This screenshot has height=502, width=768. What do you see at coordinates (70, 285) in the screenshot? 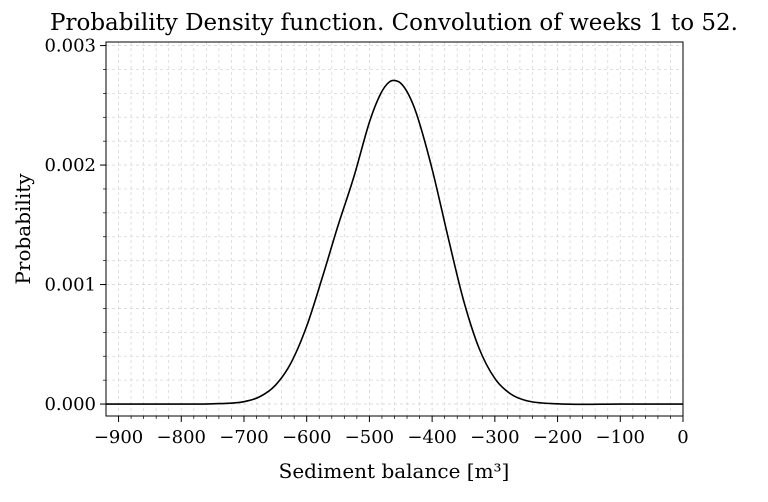
I see `y-tick-label: 0.001` at bounding box center [70, 285].